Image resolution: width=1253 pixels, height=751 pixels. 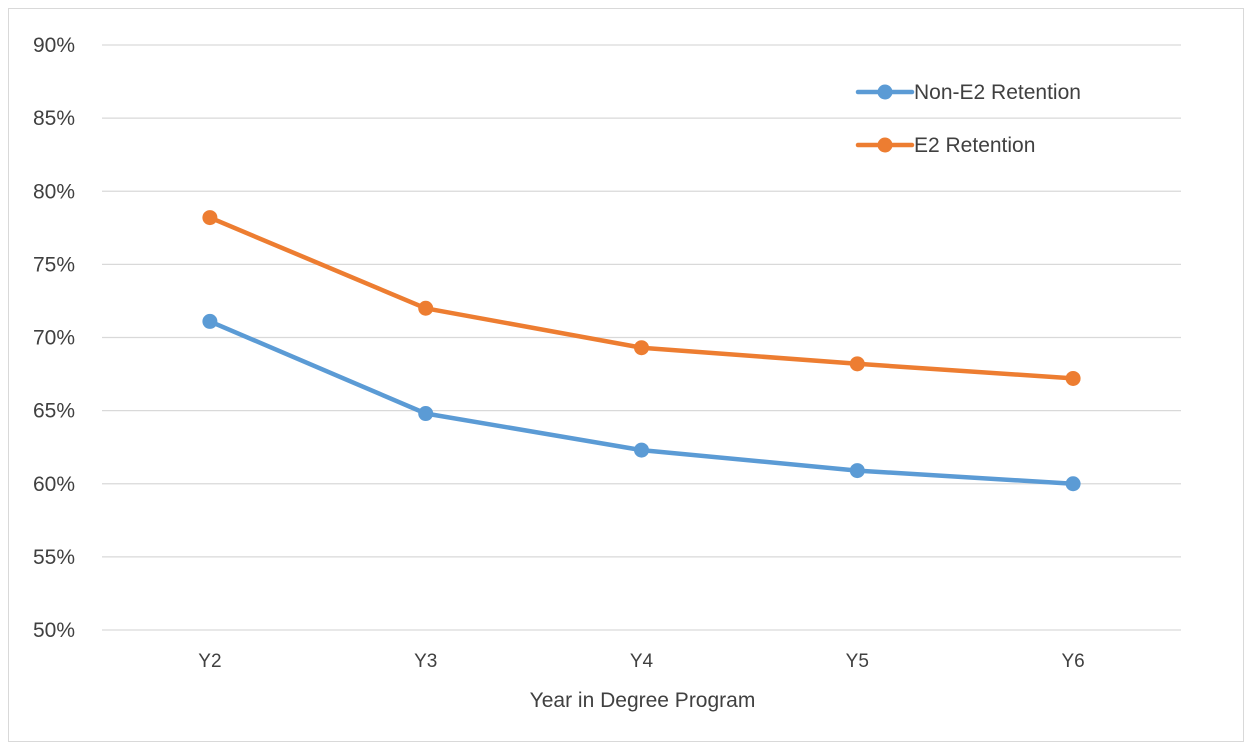 What do you see at coordinates (974, 145) in the screenshot?
I see `legend-label: E2 Retention` at bounding box center [974, 145].